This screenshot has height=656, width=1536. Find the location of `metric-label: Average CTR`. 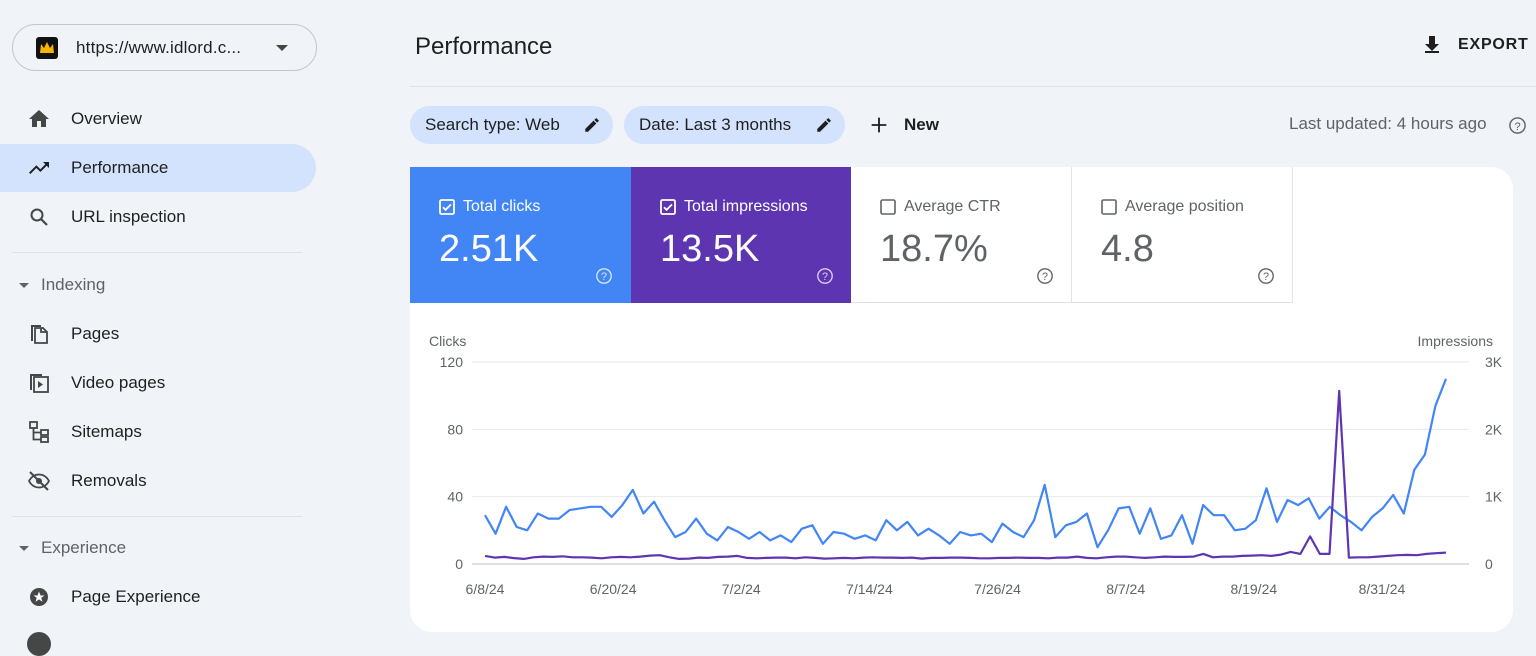

metric-label: Average CTR is located at coordinates (952, 206).